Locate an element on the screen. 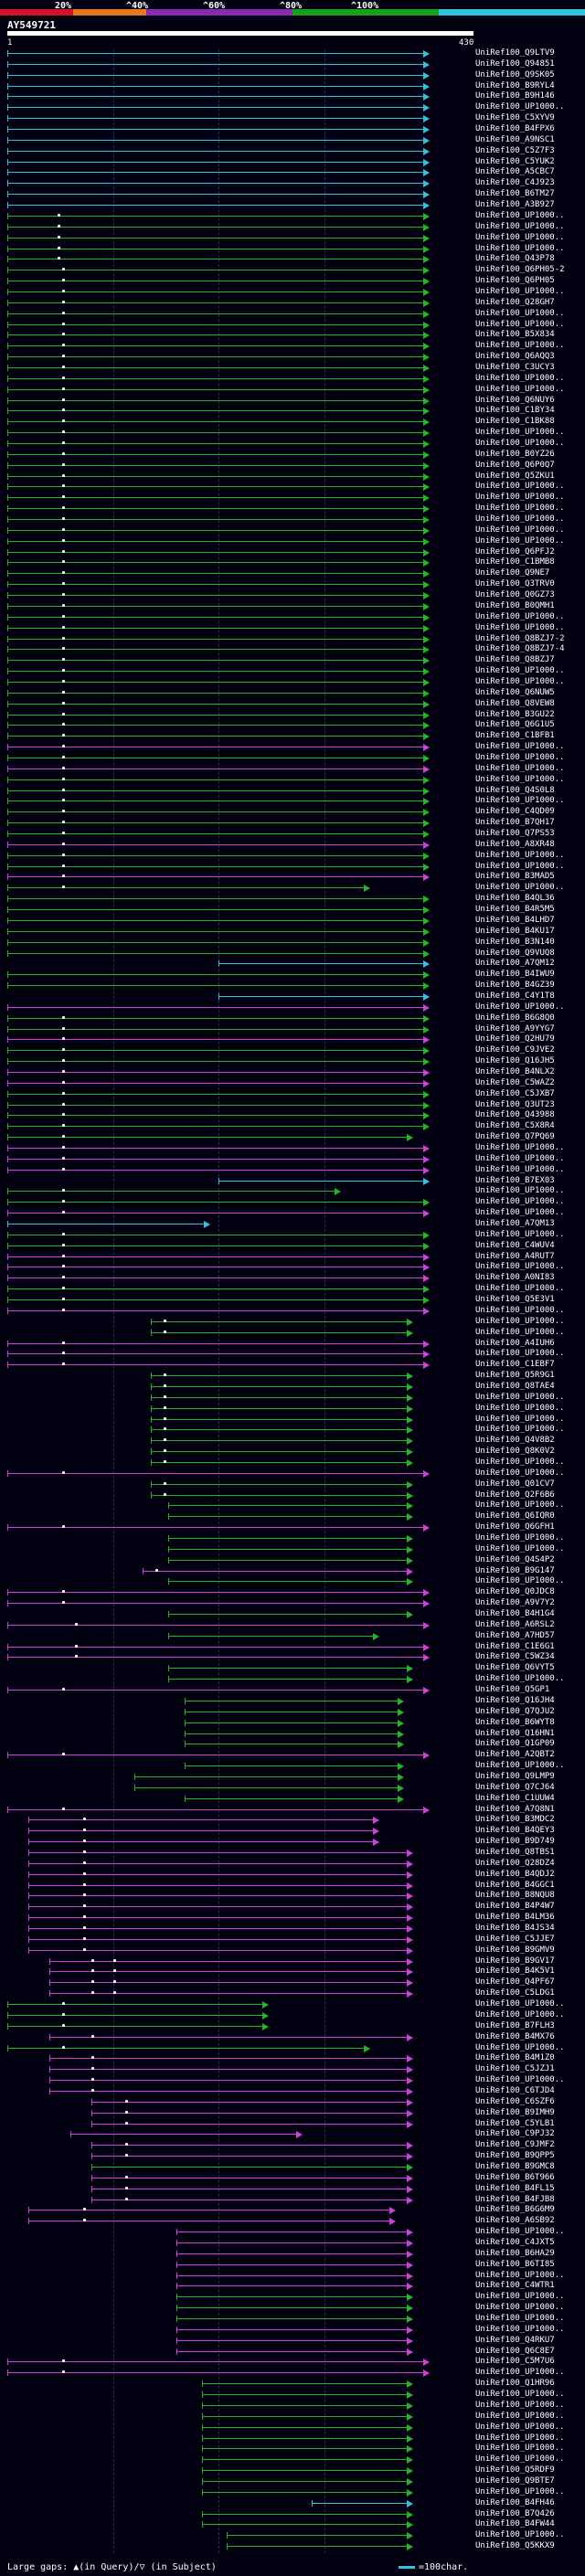 This screenshot has width=585, height=2576. hit-label: UniRef100_B9RYL4 is located at coordinates (515, 85).